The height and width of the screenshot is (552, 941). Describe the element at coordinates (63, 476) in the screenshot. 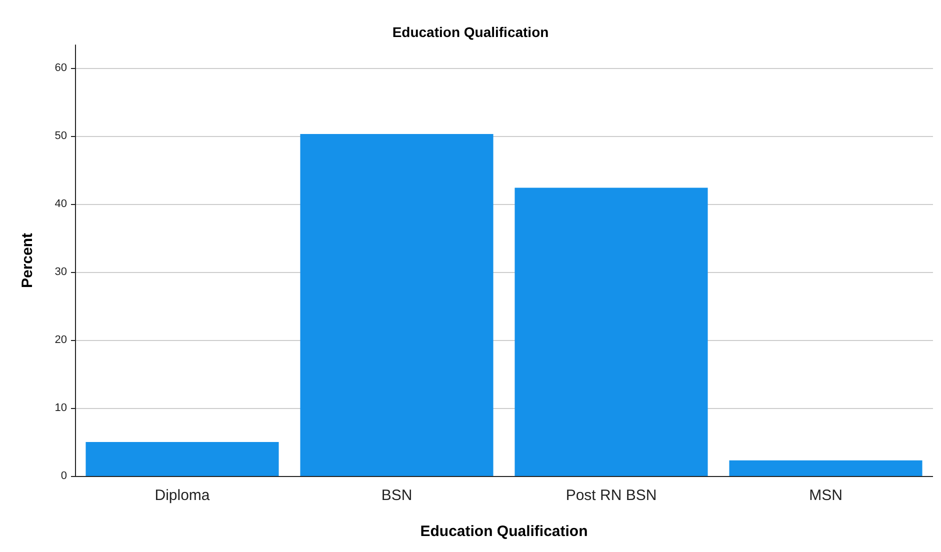

I see `y-tick-label: 0` at that location.